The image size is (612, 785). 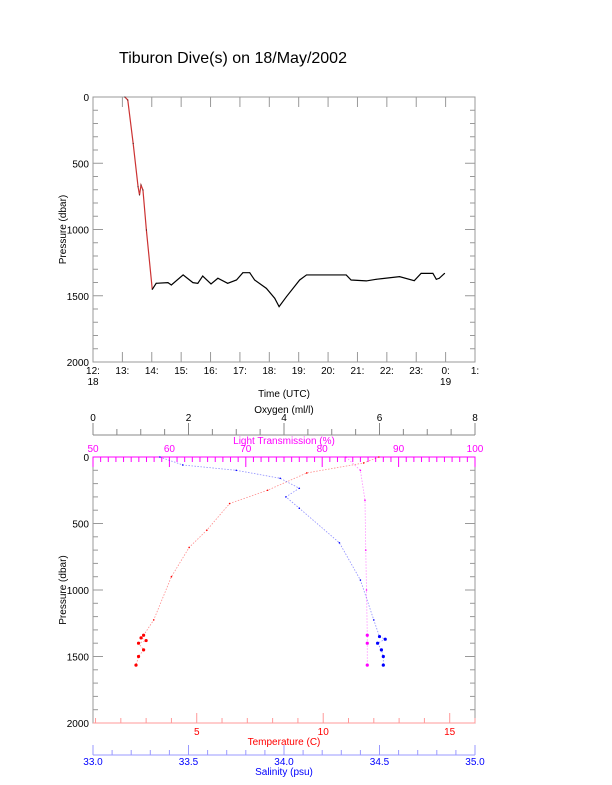 I want to click on top-xaxis-title: Time (UTC), so click(x=284, y=394).